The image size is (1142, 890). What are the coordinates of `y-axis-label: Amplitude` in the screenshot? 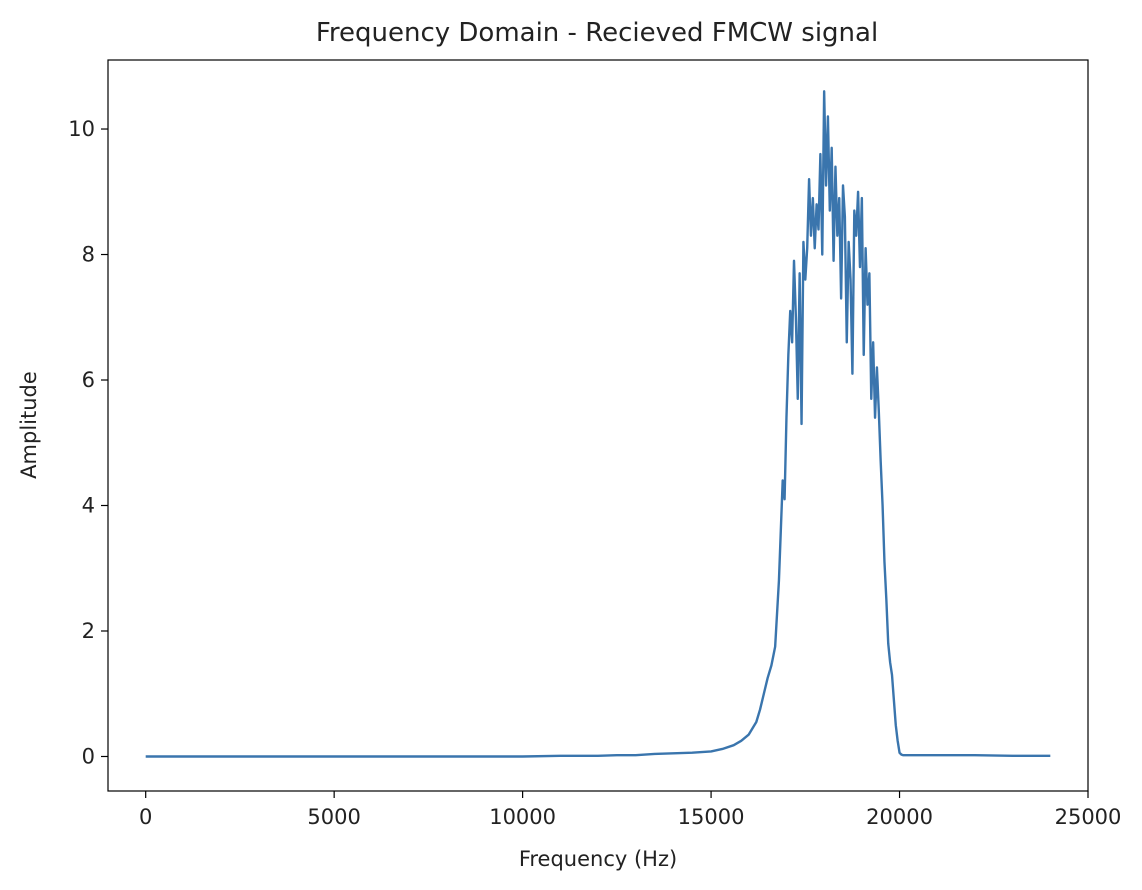 It's located at (29, 425).